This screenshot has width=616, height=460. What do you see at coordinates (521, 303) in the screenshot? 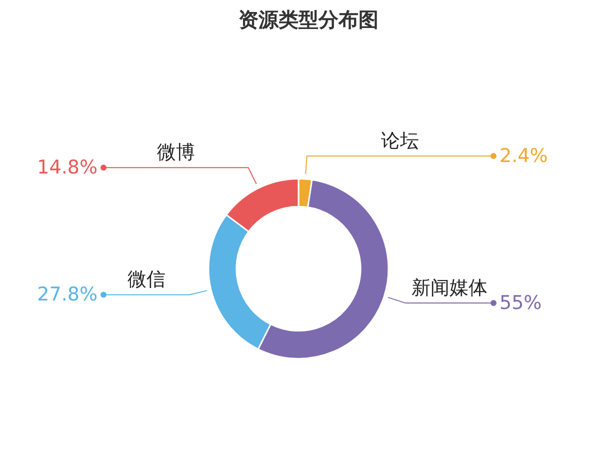
I see `data-label: 55%` at bounding box center [521, 303].